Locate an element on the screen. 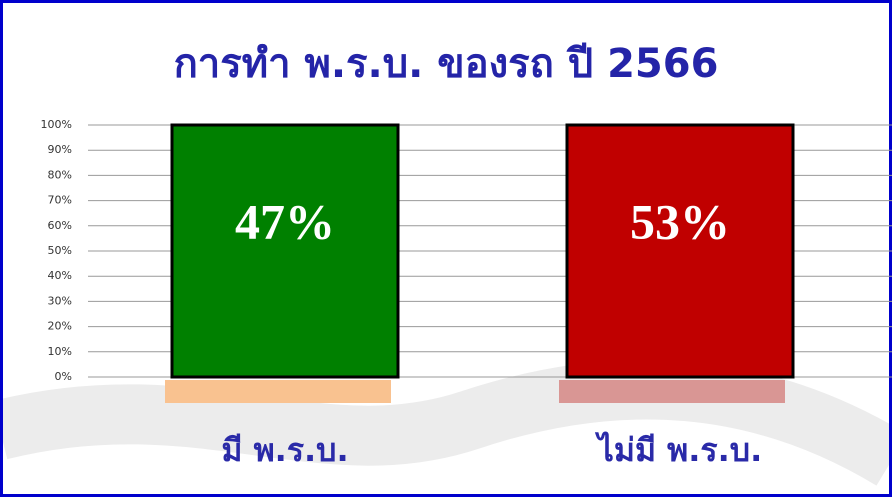 The height and width of the screenshot is (497, 892). y-tick-label: 60% is located at coordinates (60, 225).